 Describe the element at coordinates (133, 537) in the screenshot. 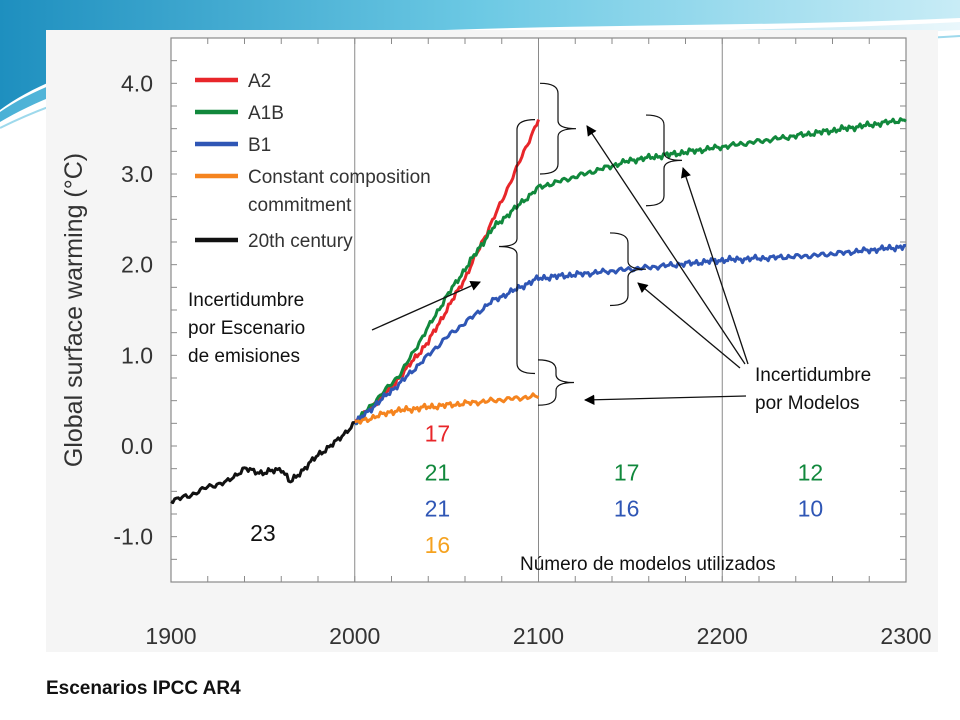

I see `y-tick-label: -1.0` at that location.